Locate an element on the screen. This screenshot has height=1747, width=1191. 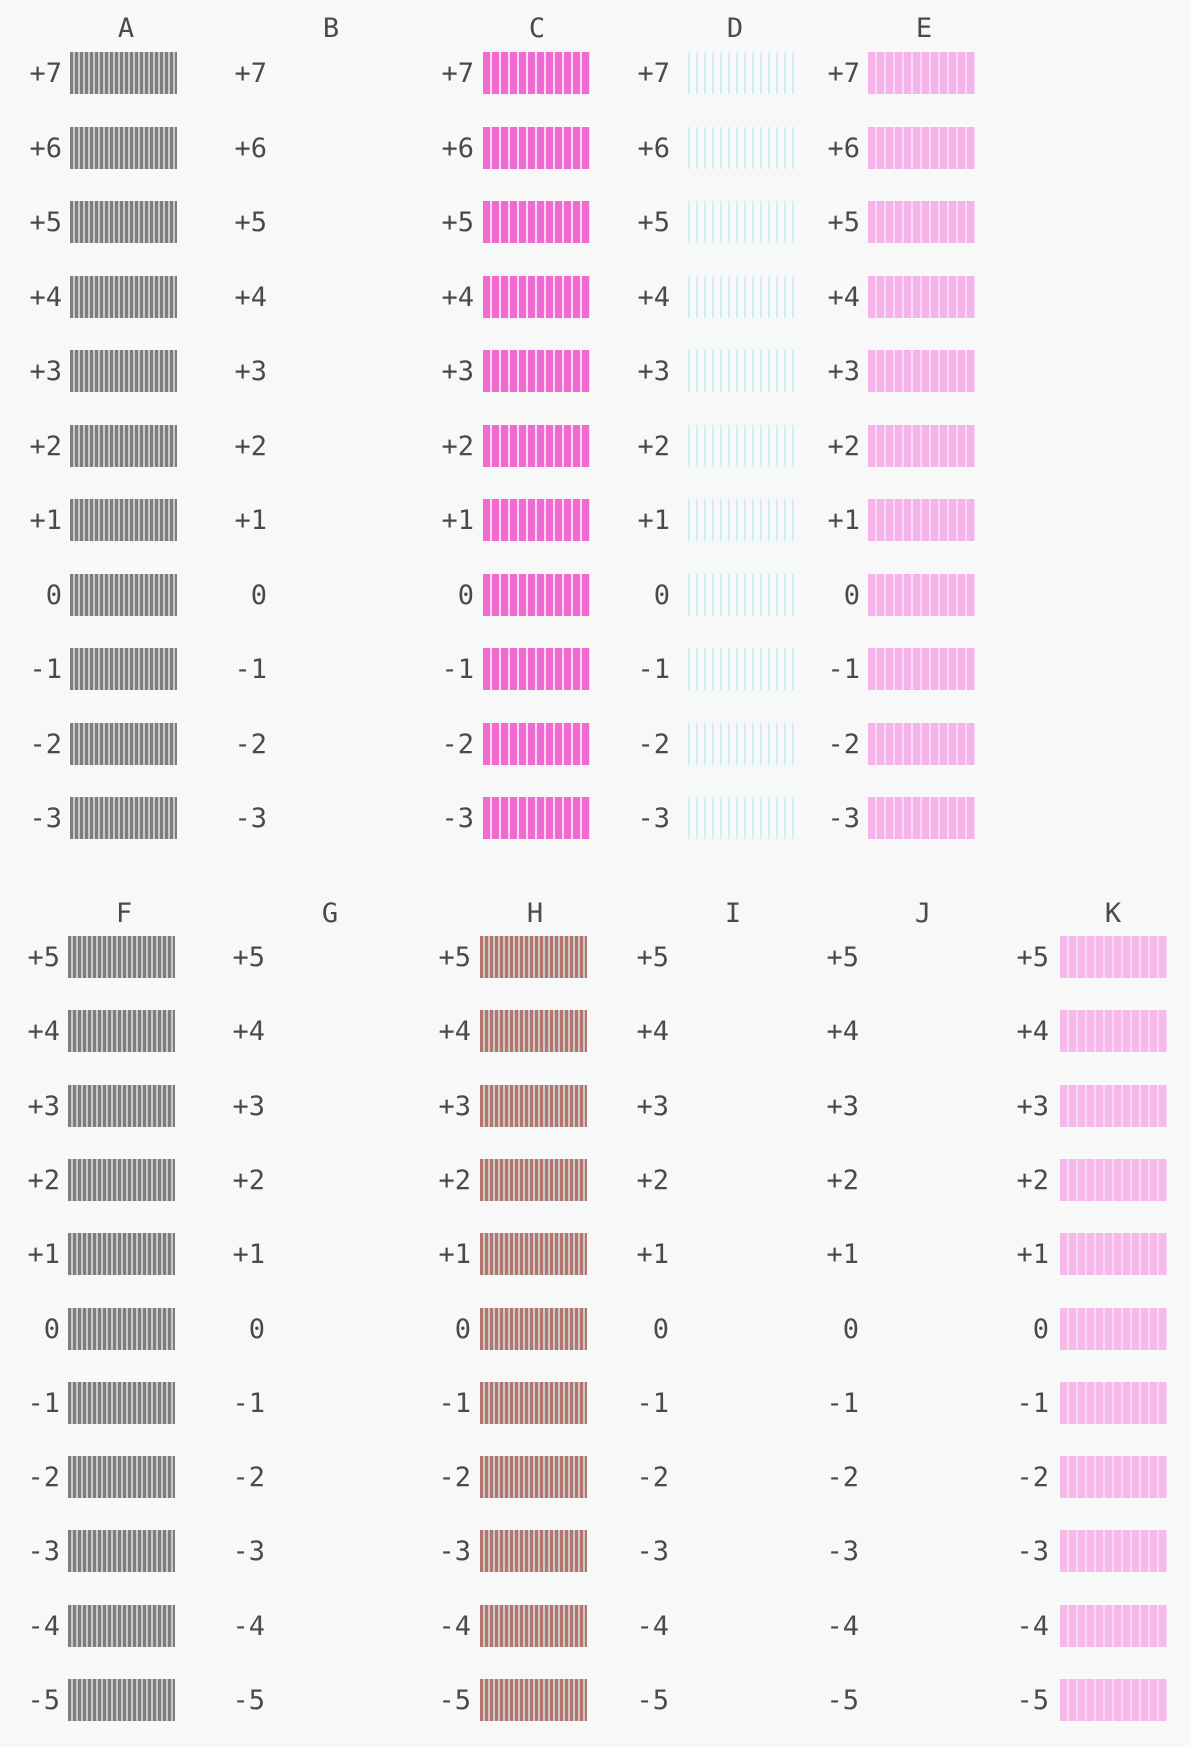
column-header-c: C is located at coordinates (537, 28).